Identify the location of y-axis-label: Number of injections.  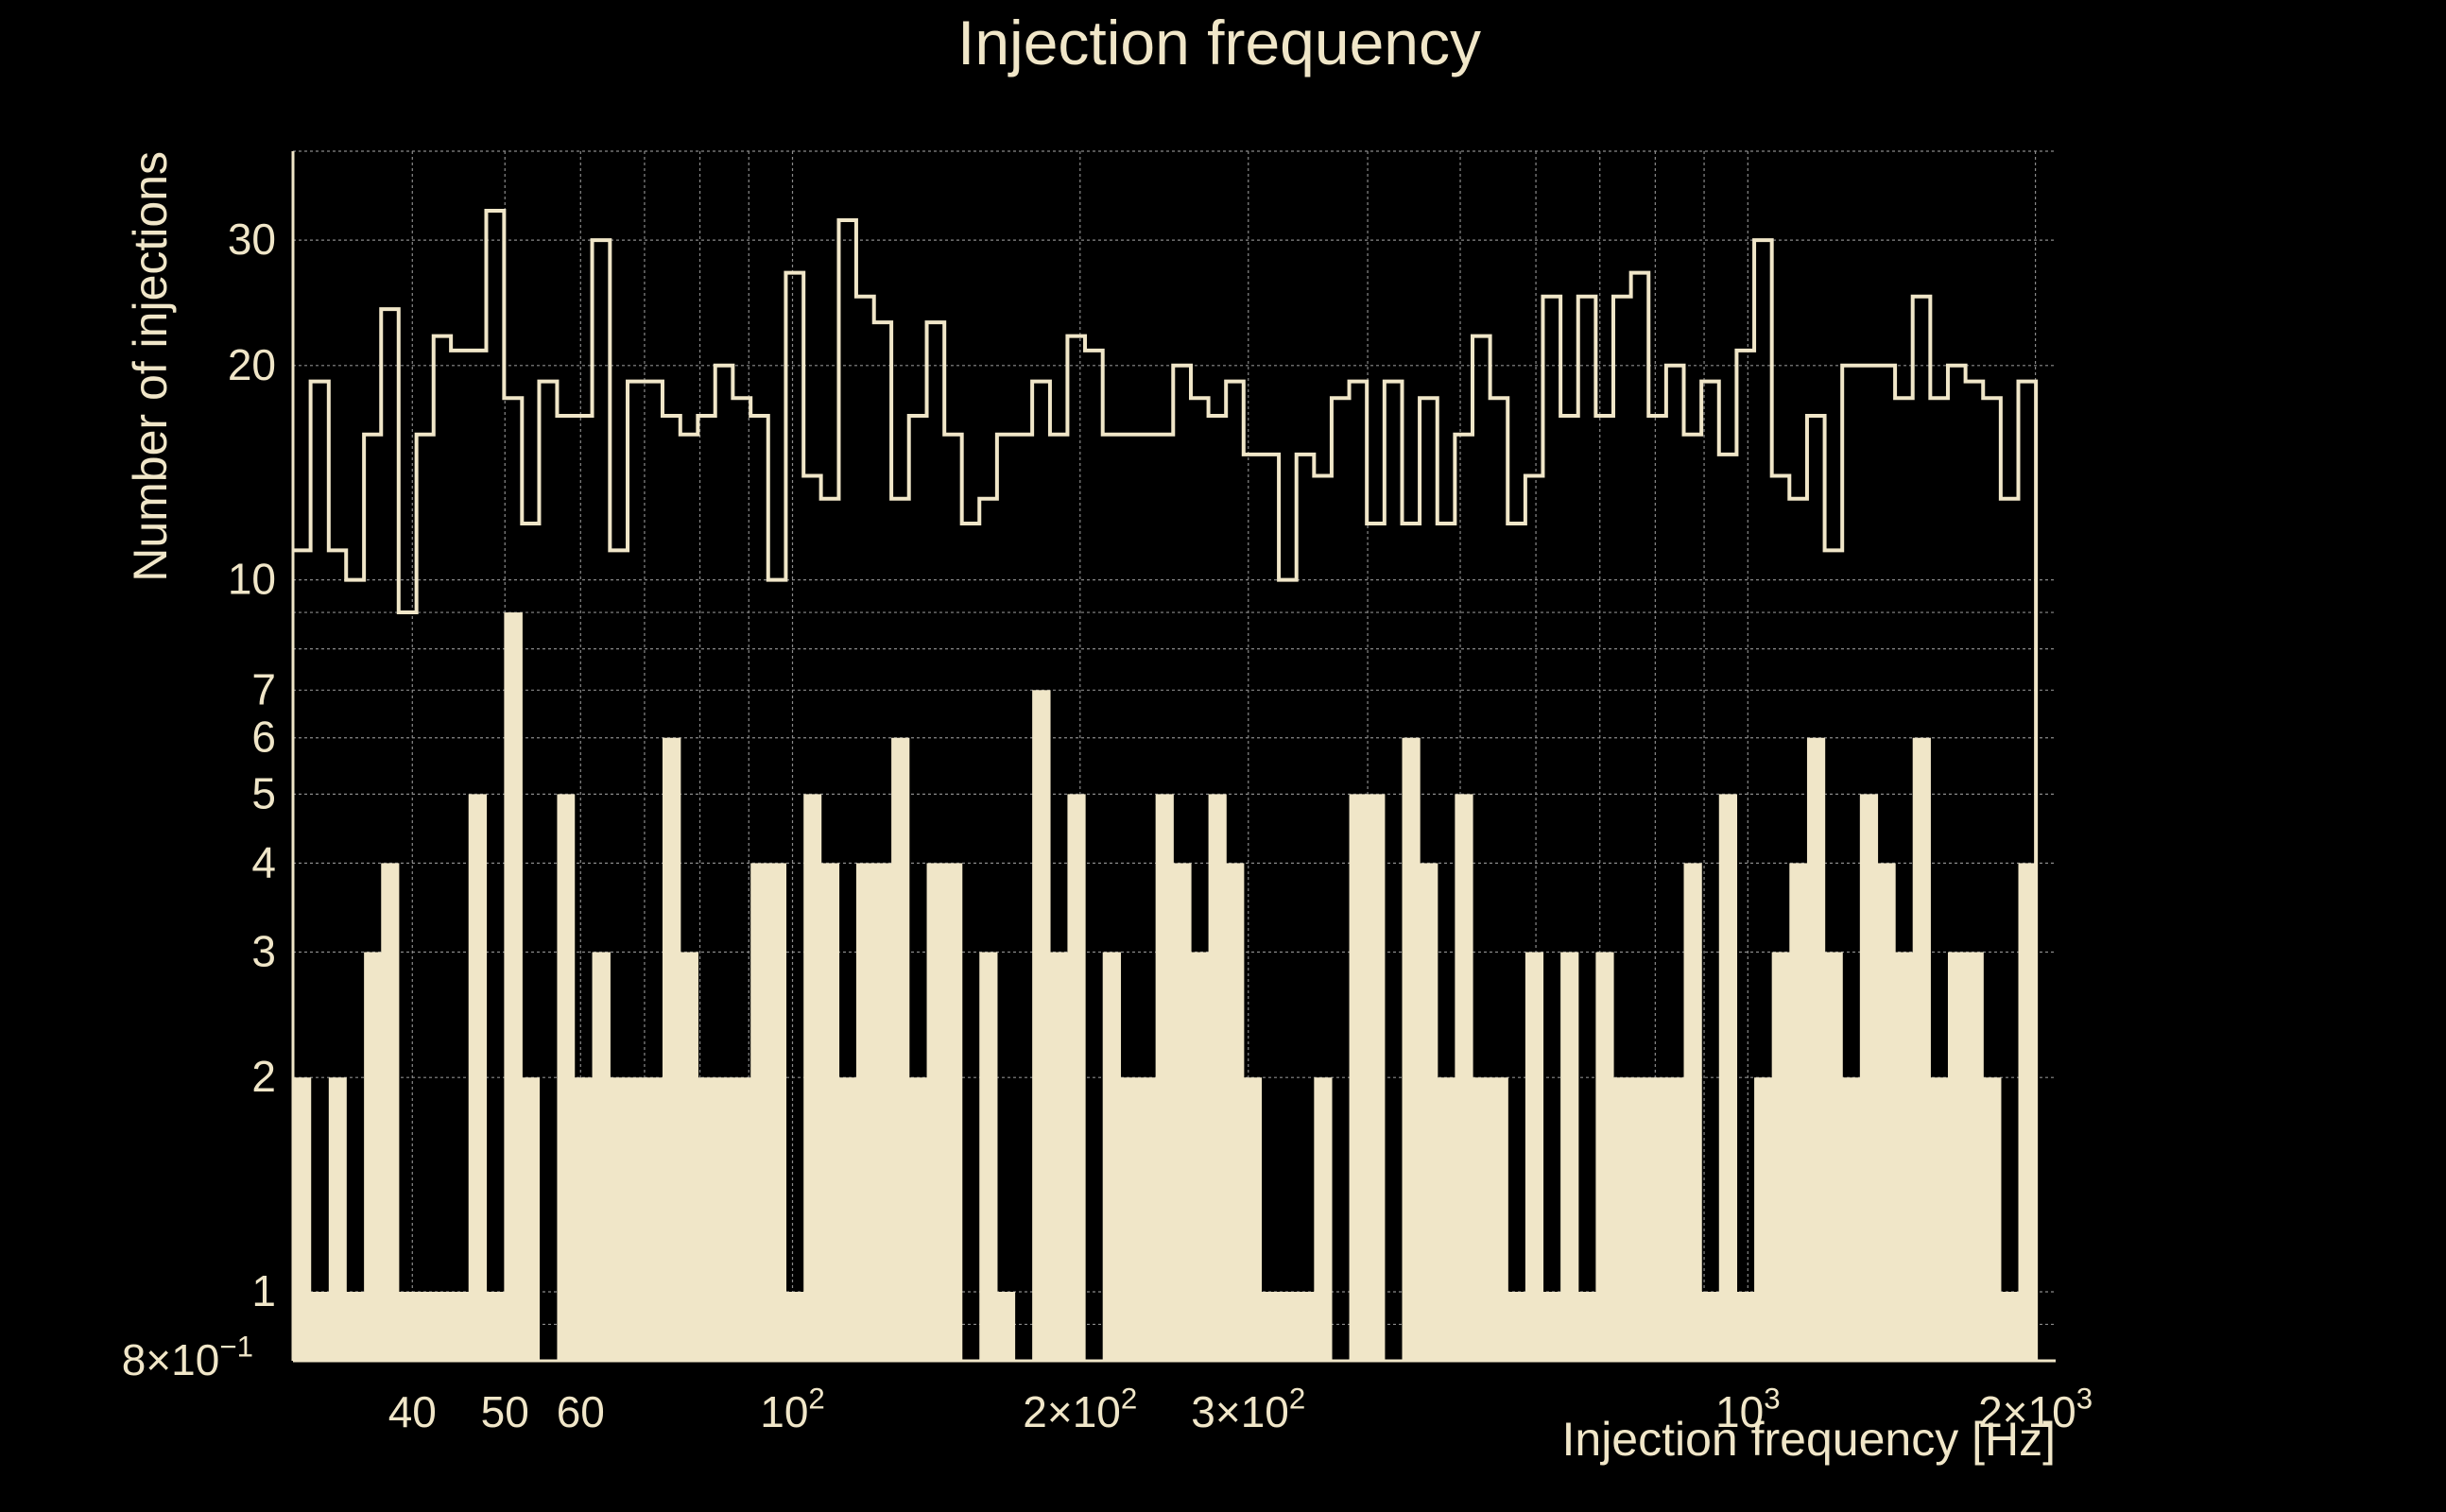
(151, 366).